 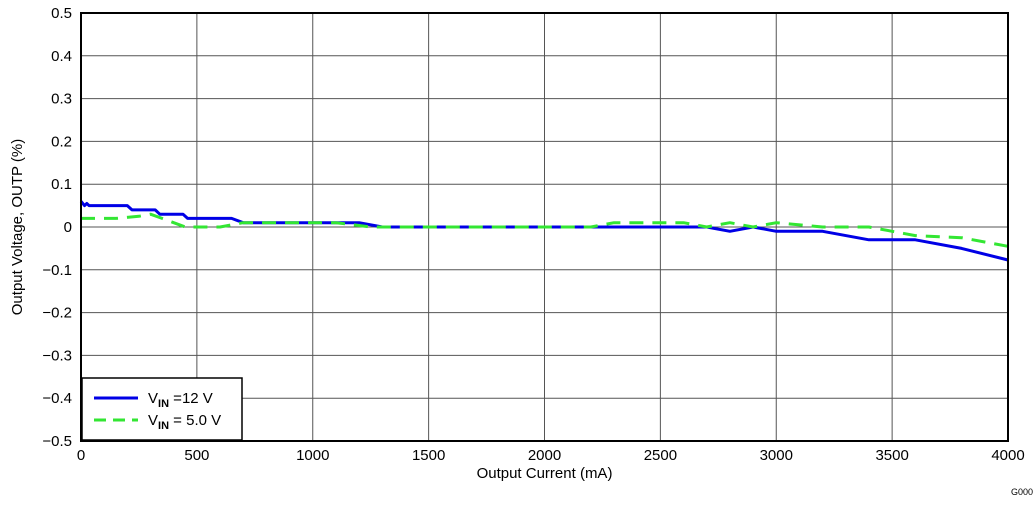 What do you see at coordinates (61, 184) in the screenshot?
I see `y-tick-label: 0.1` at bounding box center [61, 184].